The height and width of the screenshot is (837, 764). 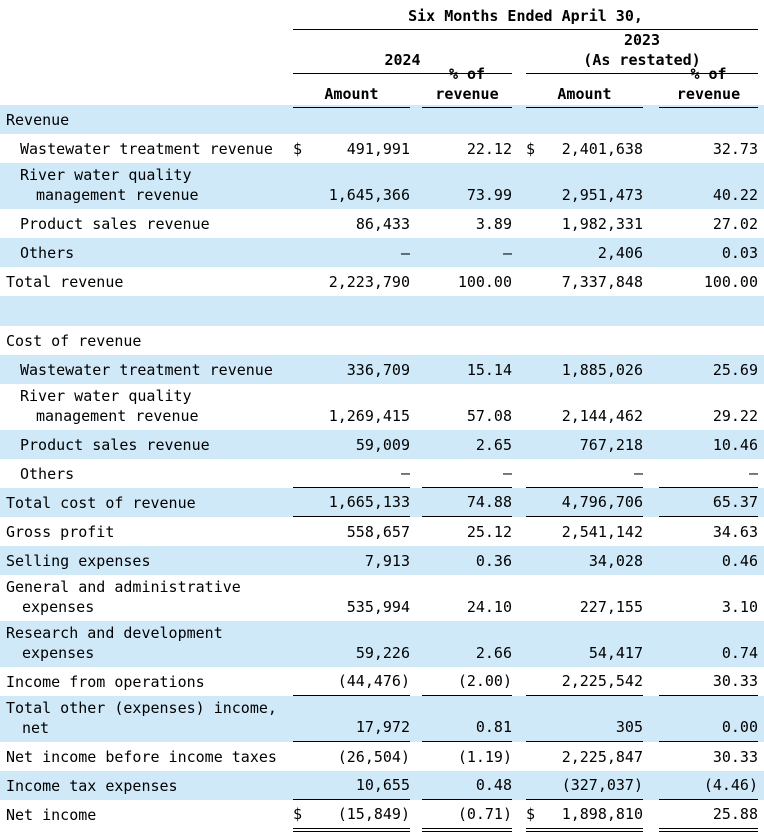 I want to click on cell-value: 32.73, so click(x=735, y=149).